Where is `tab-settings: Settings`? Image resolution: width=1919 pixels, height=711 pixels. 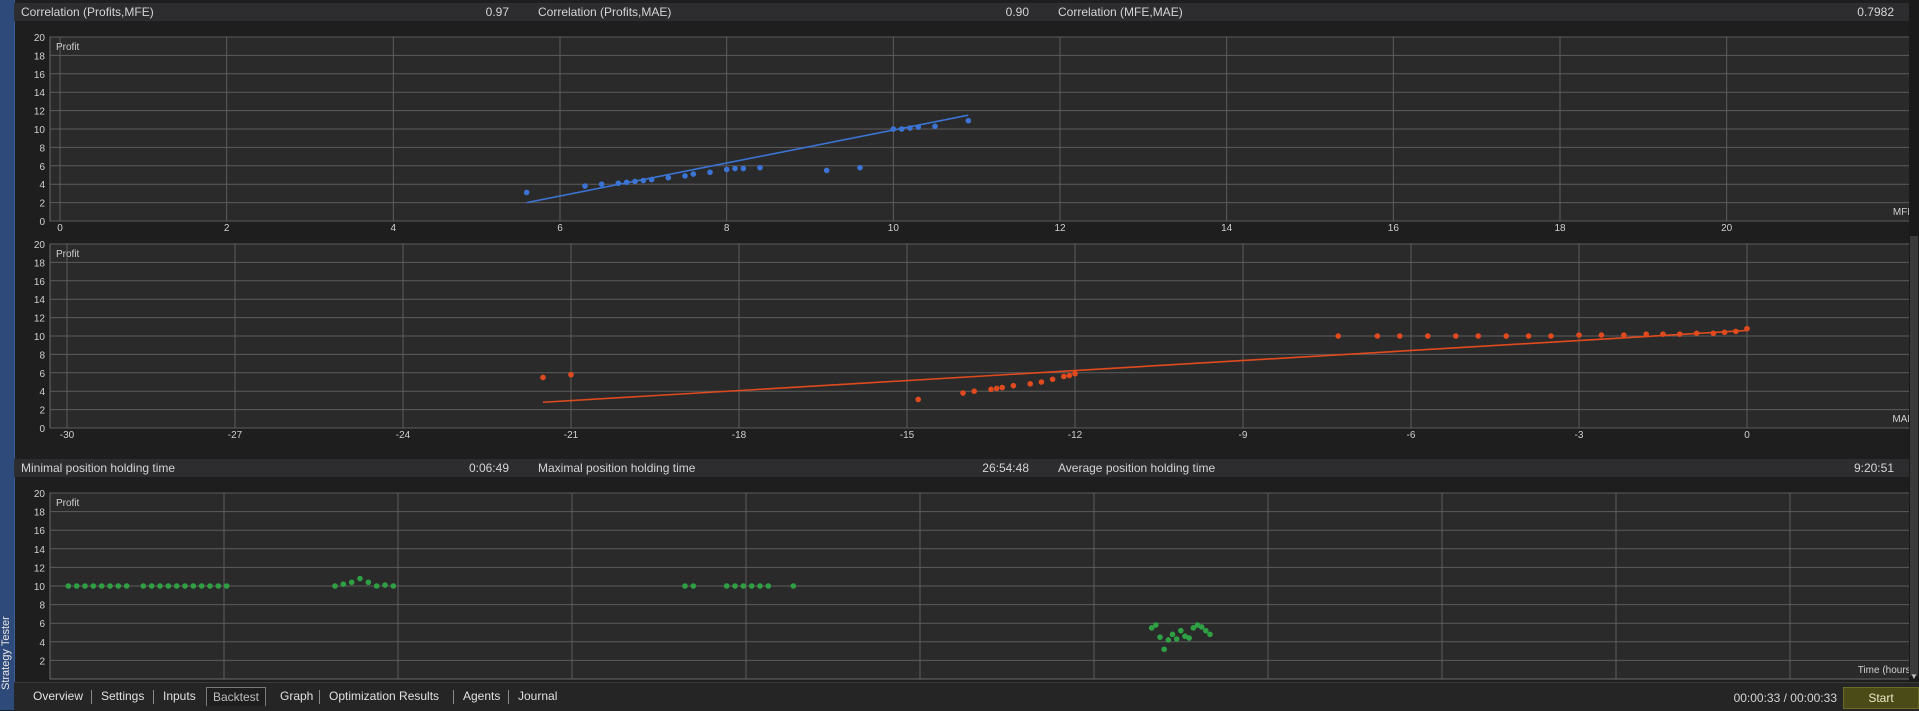
tab-settings: Settings is located at coordinates (123, 696).